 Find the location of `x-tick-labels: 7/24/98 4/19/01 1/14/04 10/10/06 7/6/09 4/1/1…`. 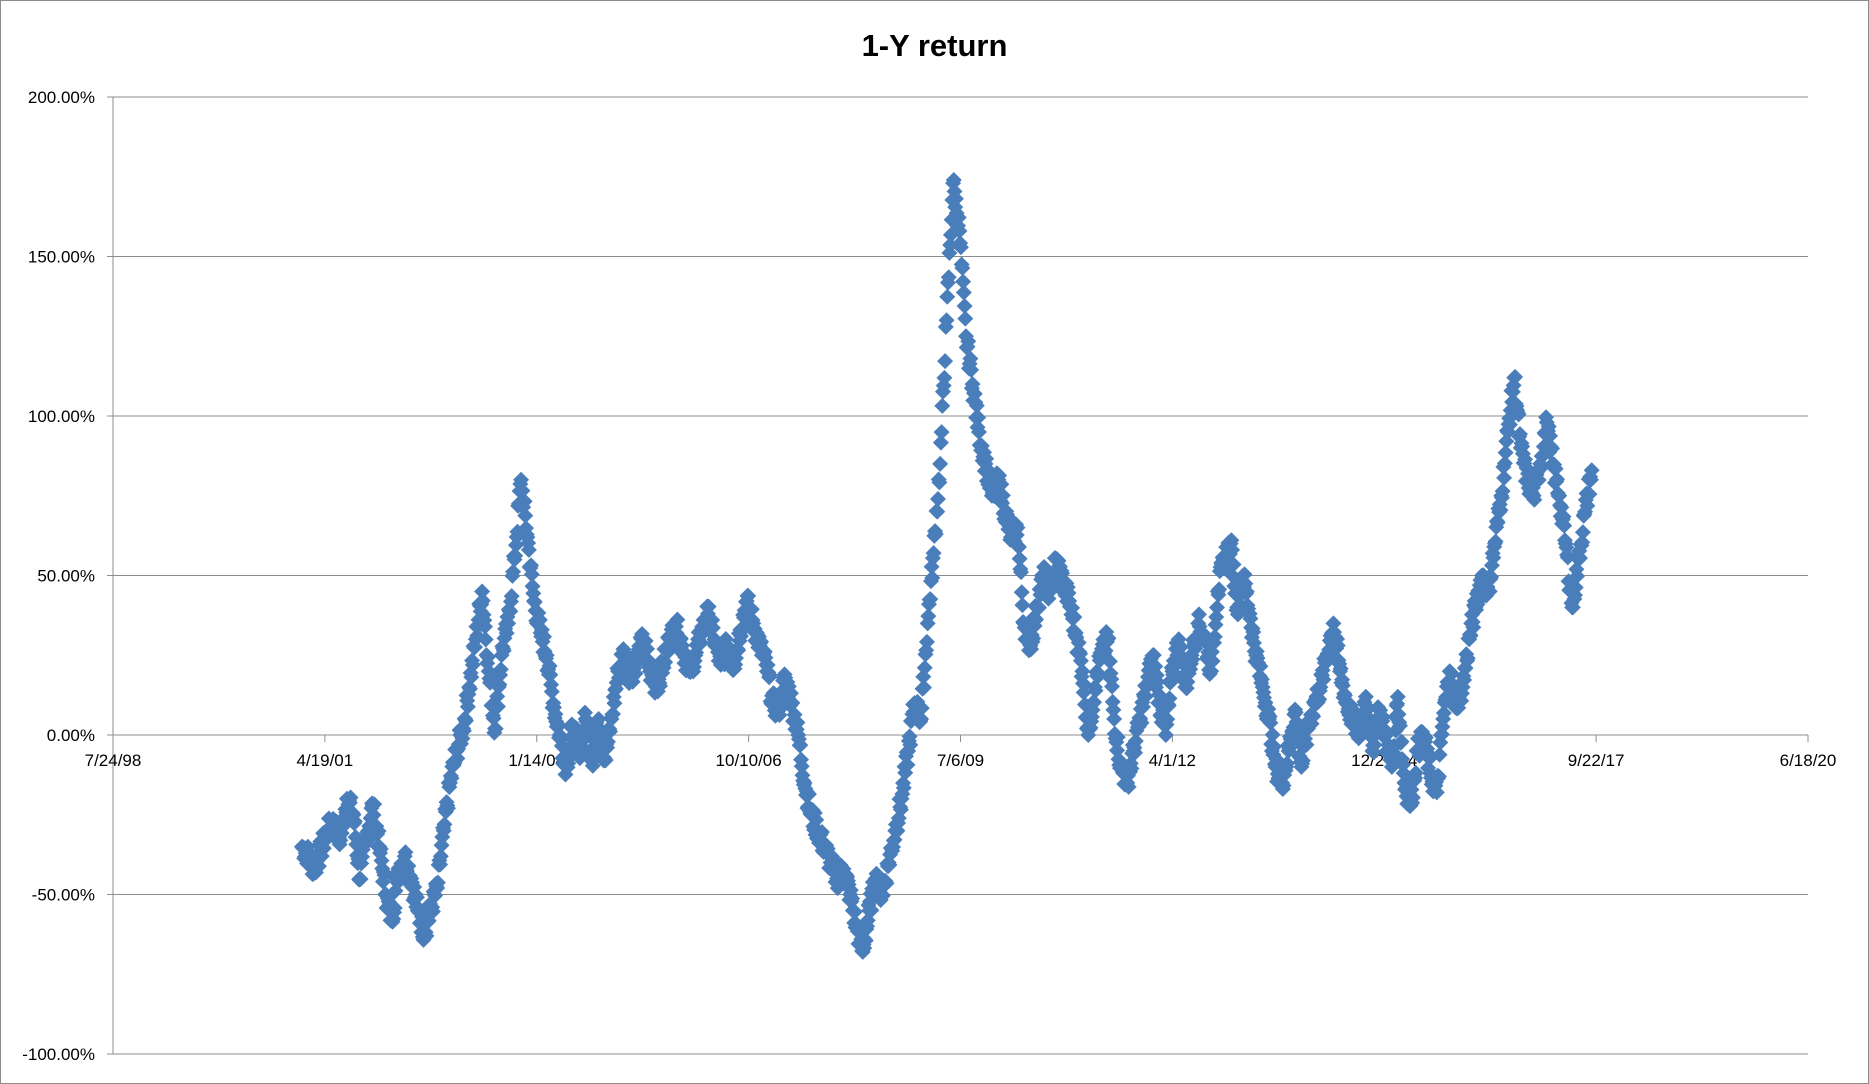

x-tick-labels: 7/24/98 4/19/01 1/14/04 10/10/06 7/6/09 4/1/1… is located at coordinates (961, 760).